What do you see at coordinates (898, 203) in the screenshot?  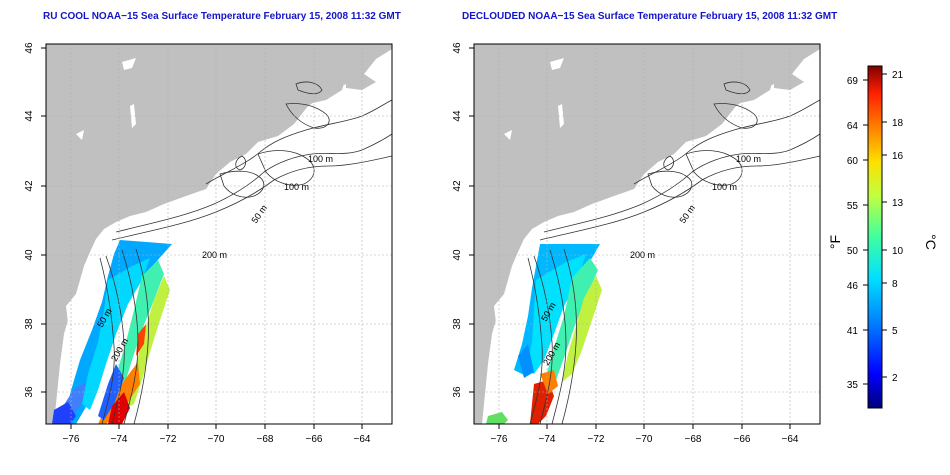 I see `c-tick-label: 13` at bounding box center [898, 203].